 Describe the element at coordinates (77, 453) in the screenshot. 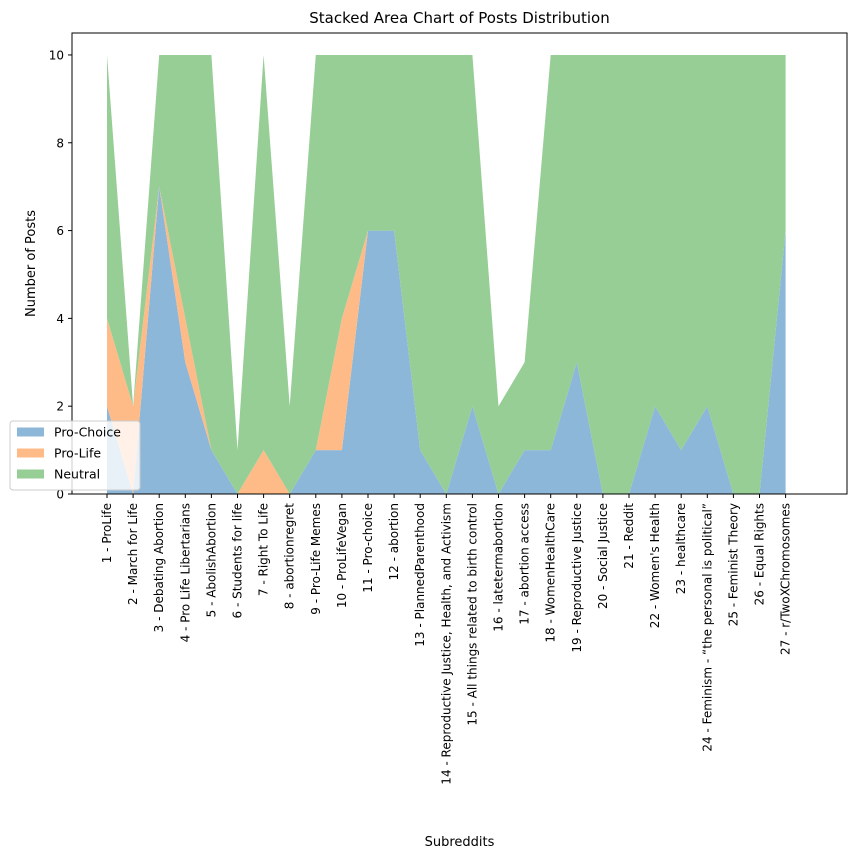

I see `legend-label: Pro-Life` at that location.